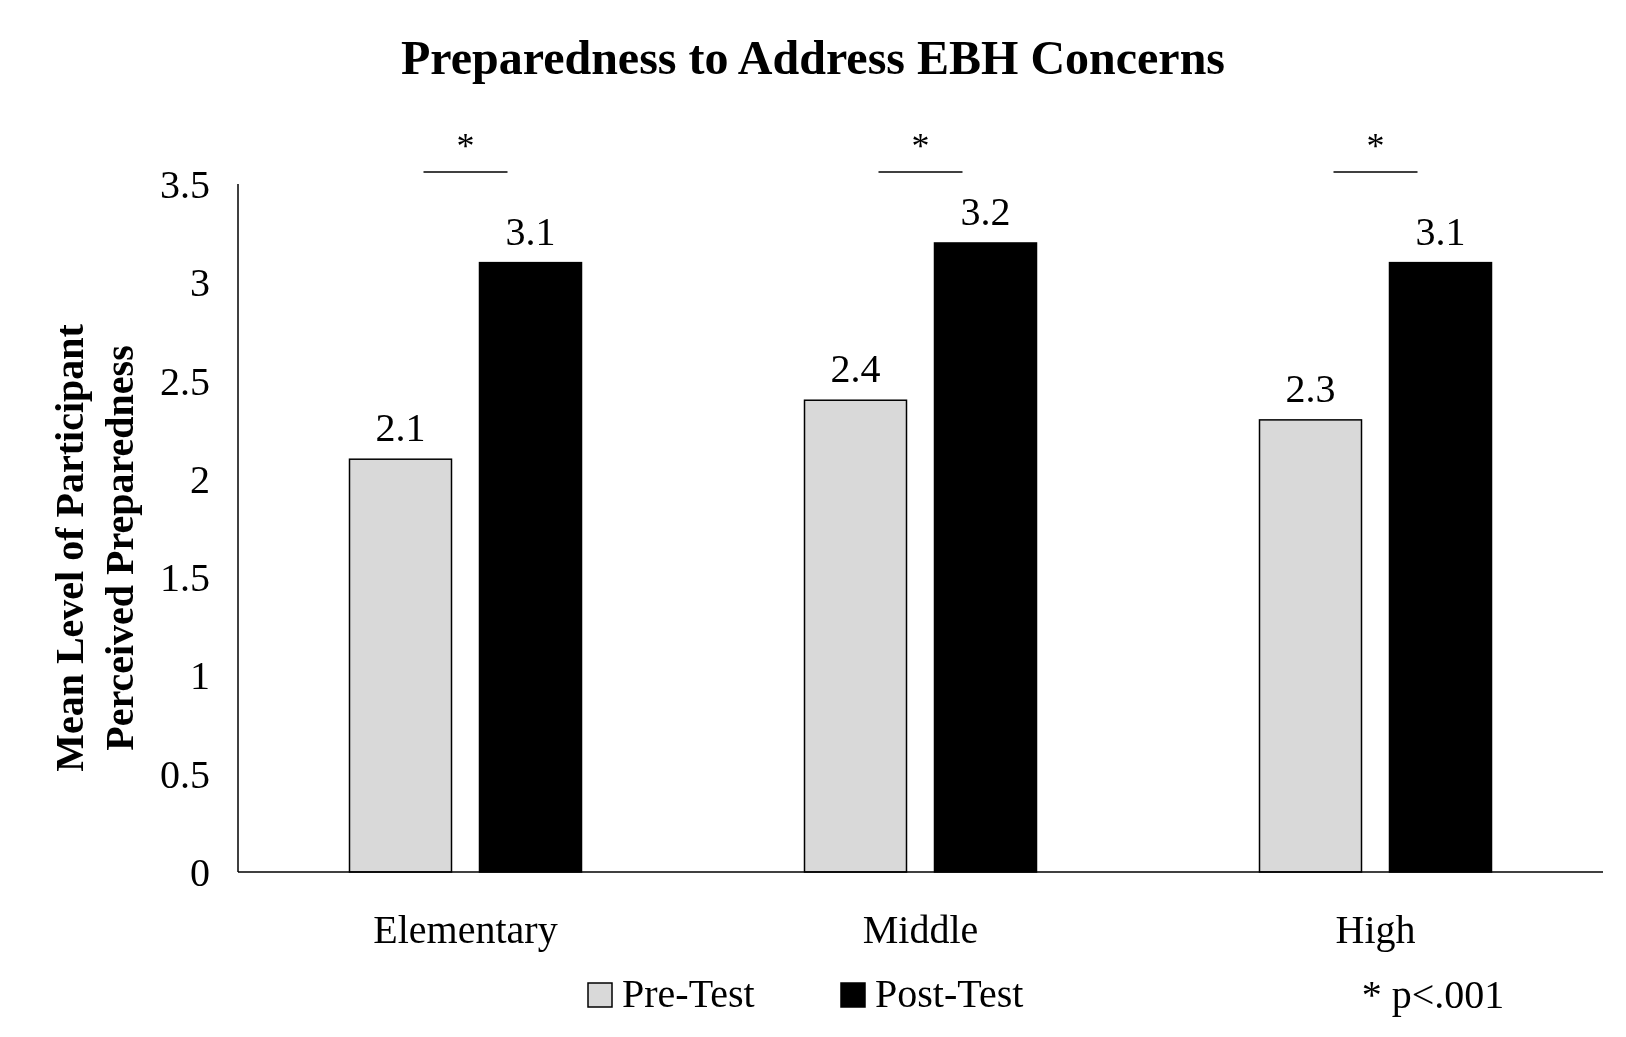  Describe the element at coordinates (200, 872) in the screenshot. I see `y-tick-label: 0` at that location.